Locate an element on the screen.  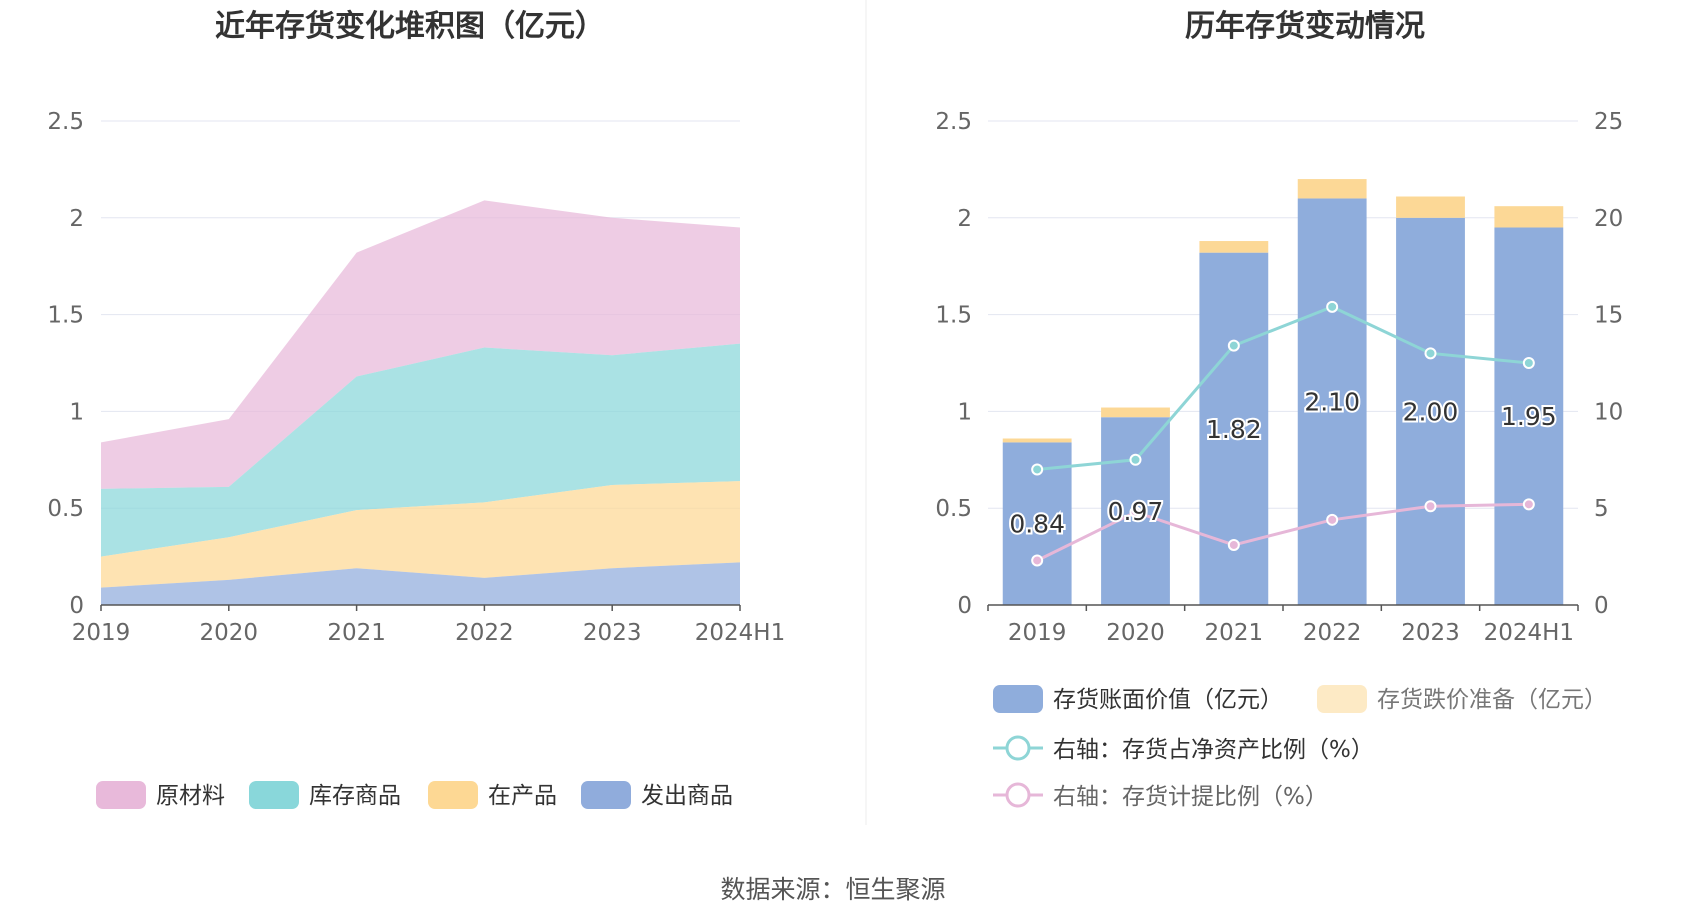
right-y-tick-label: 1.5 is located at coordinates (953, 316).